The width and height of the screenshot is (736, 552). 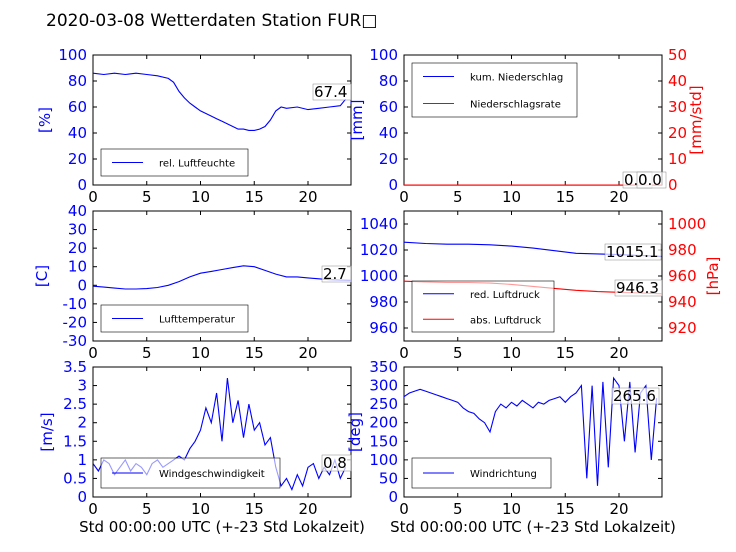 What do you see at coordinates (75, 441) in the screenshot?
I see `y-tick-label: 1.5` at bounding box center [75, 441].